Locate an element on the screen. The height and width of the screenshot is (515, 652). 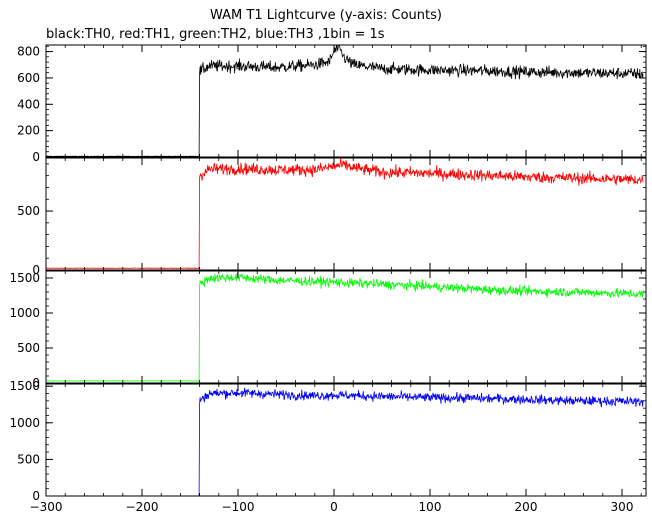
x-tick-label: −300 is located at coordinates (46, 507).